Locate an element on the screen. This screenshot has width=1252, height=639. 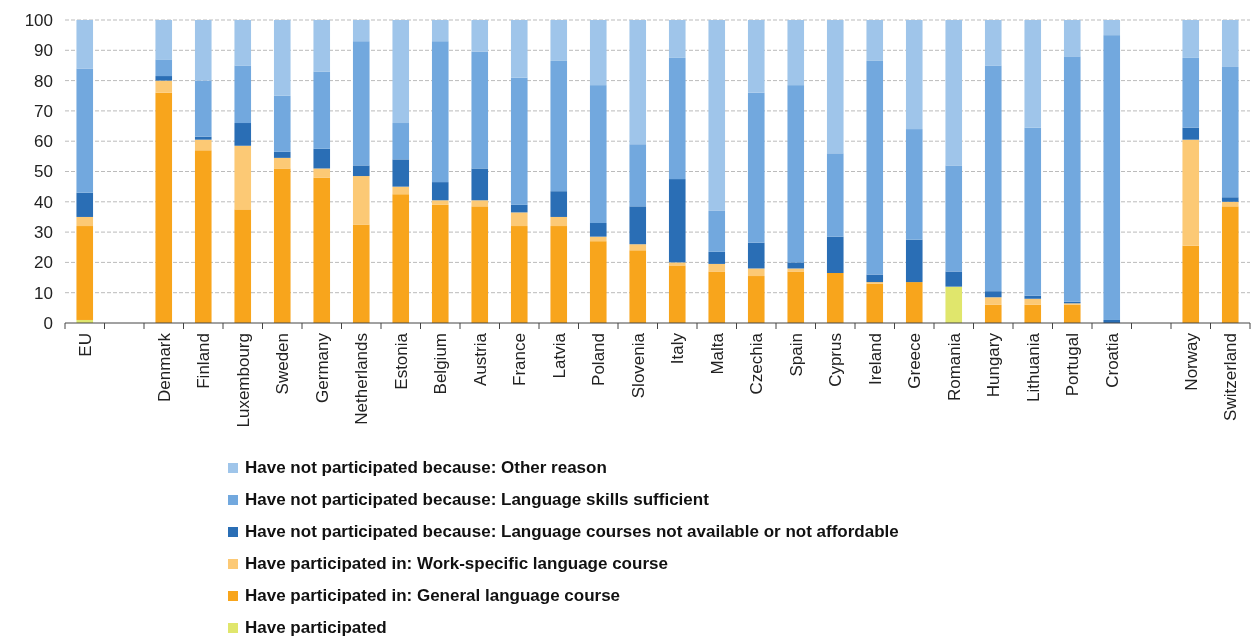
y-tick-label: 10 is located at coordinates (43, 293).